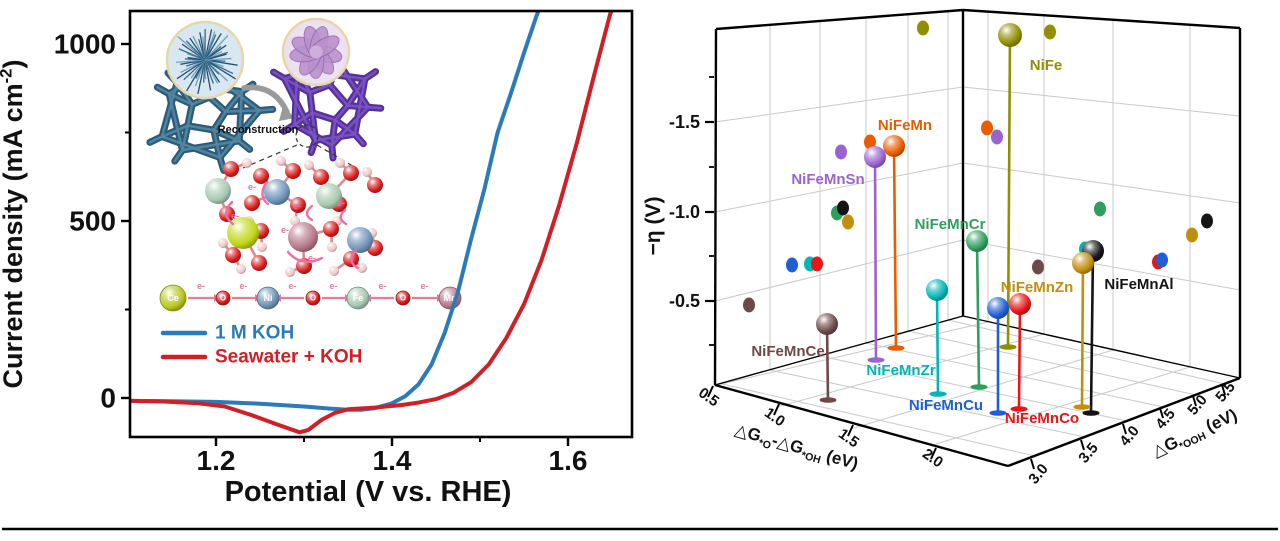 The height and width of the screenshot is (541, 1280). What do you see at coordinates (1100, 209) in the screenshot?
I see `projection-right-nifemncr` at bounding box center [1100, 209].